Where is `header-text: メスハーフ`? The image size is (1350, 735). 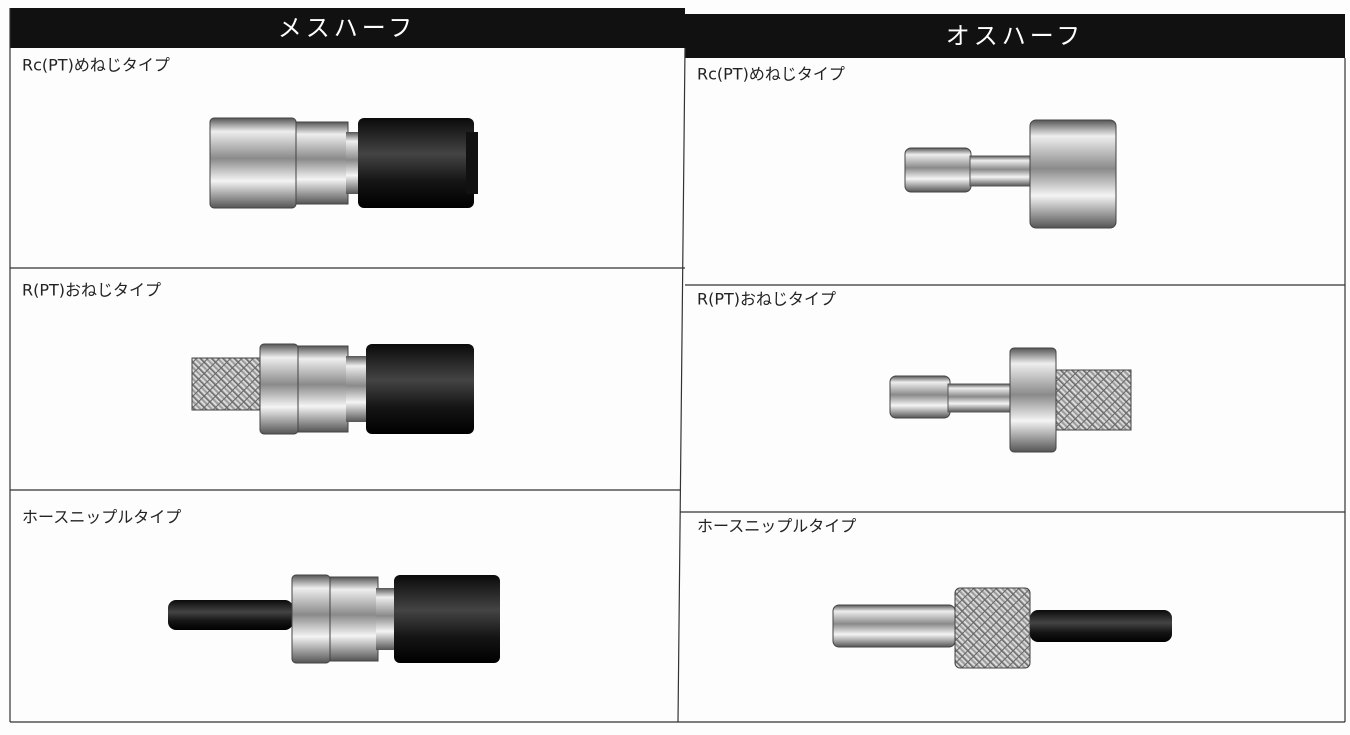
header-text: メスハーフ is located at coordinates (347, 28).